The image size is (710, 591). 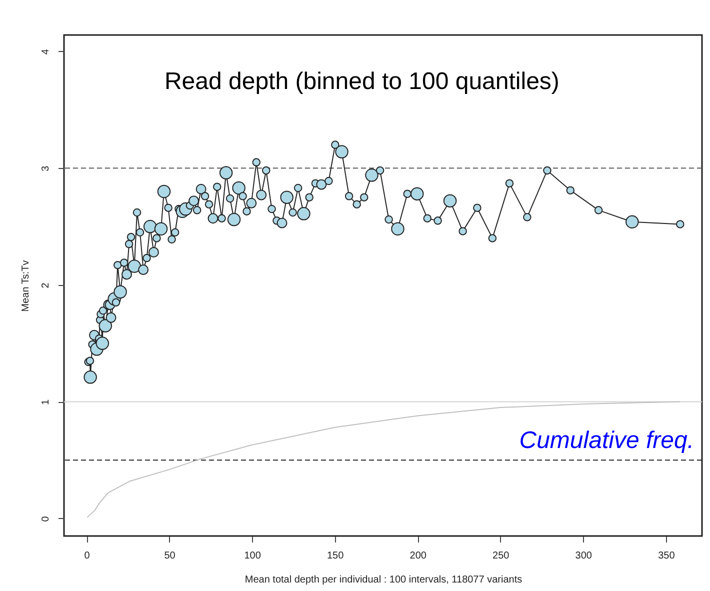 What do you see at coordinates (46, 285) in the screenshot?
I see `y-tick-label: 2` at bounding box center [46, 285].